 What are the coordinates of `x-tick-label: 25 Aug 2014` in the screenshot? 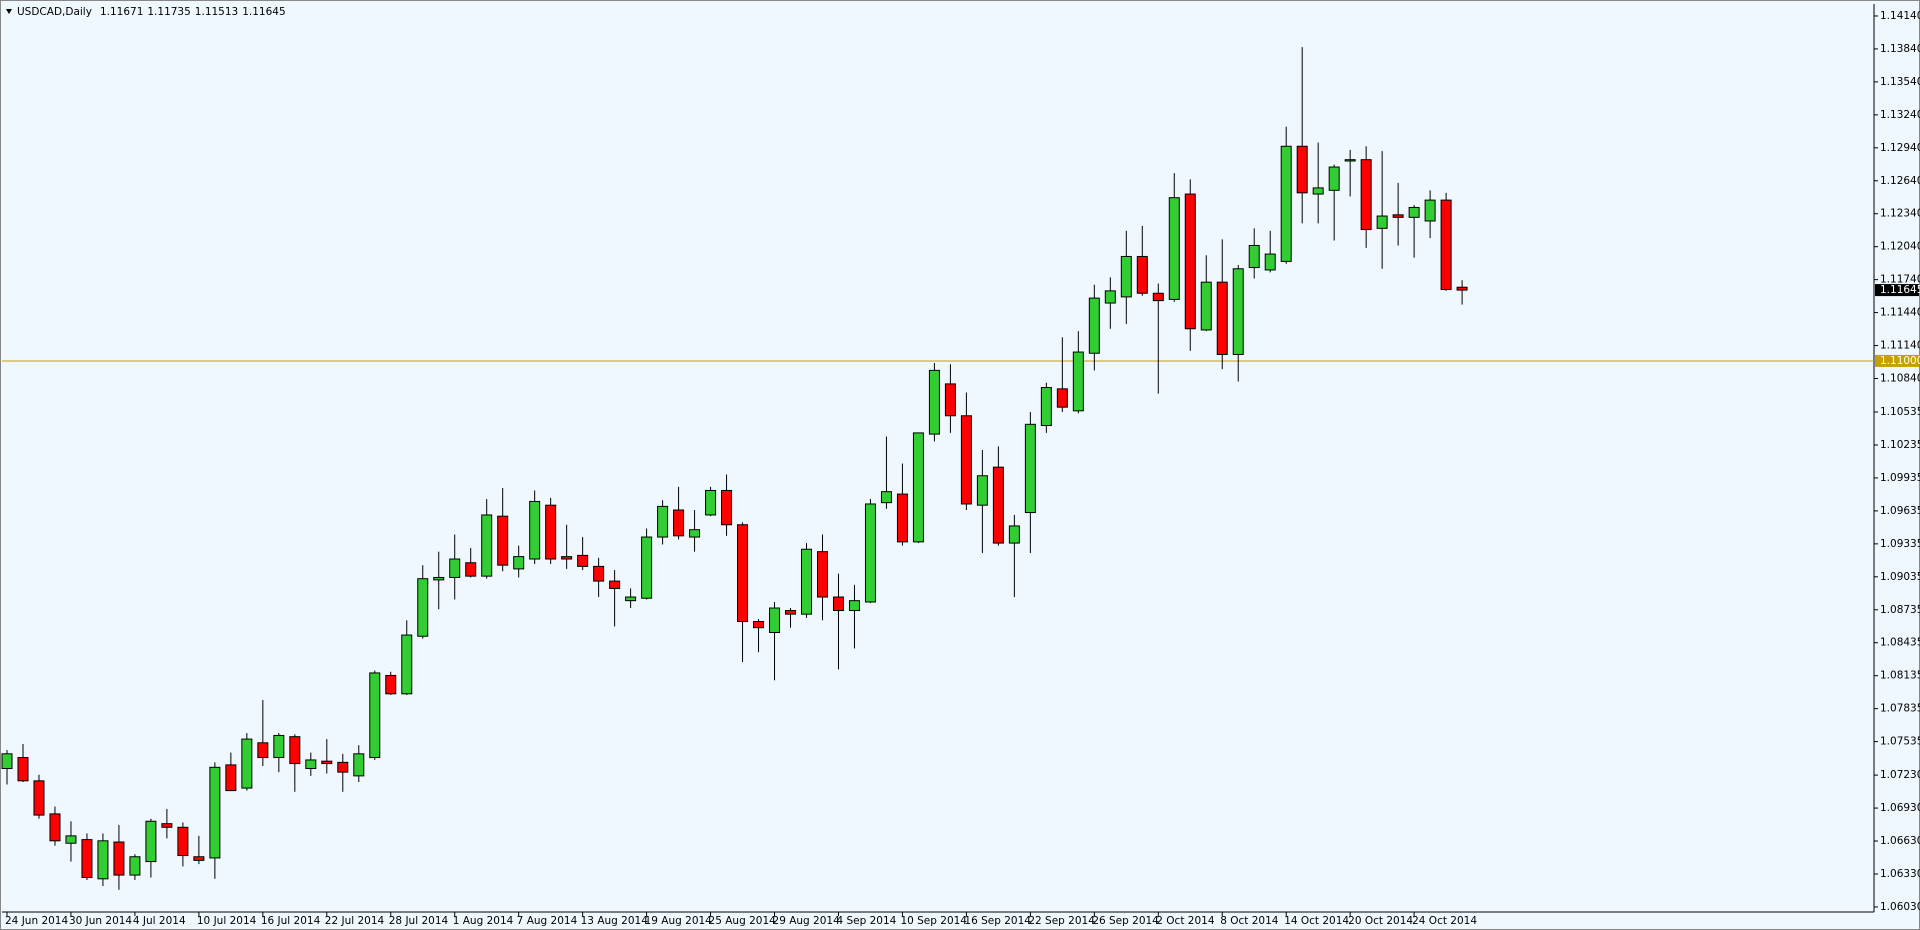 It's located at (743, 921).